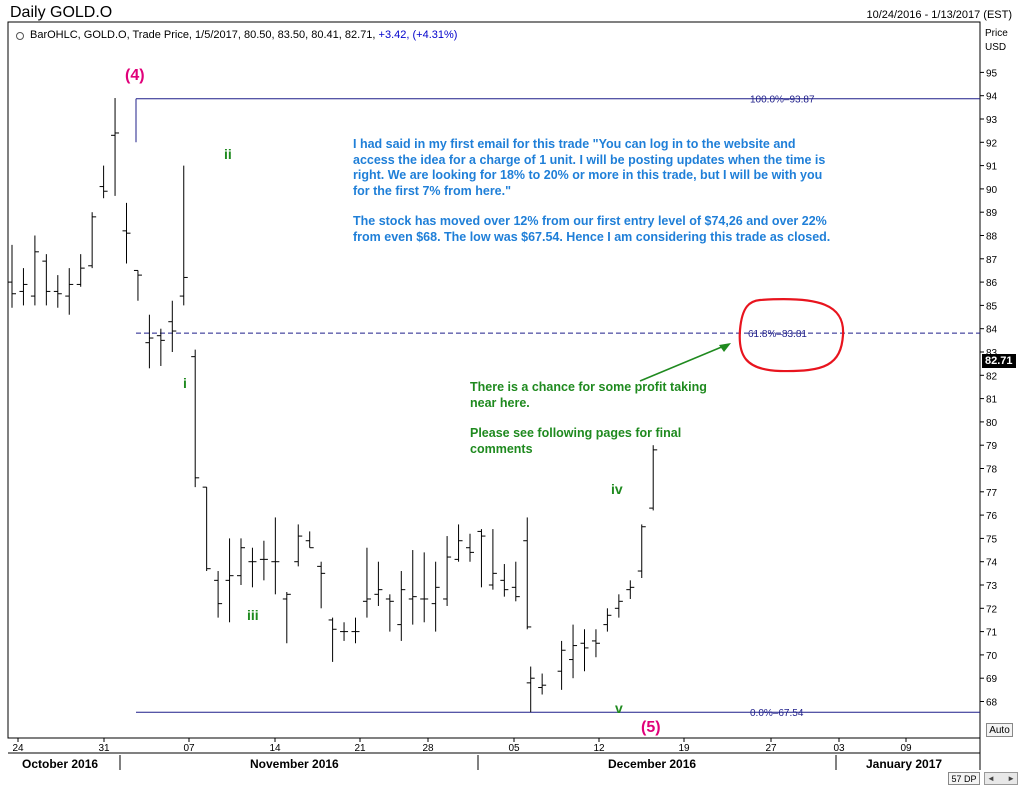 Image resolution: width=1020 pixels, height=789 pixels. I want to click on wave-label-4: (4), so click(135, 75).